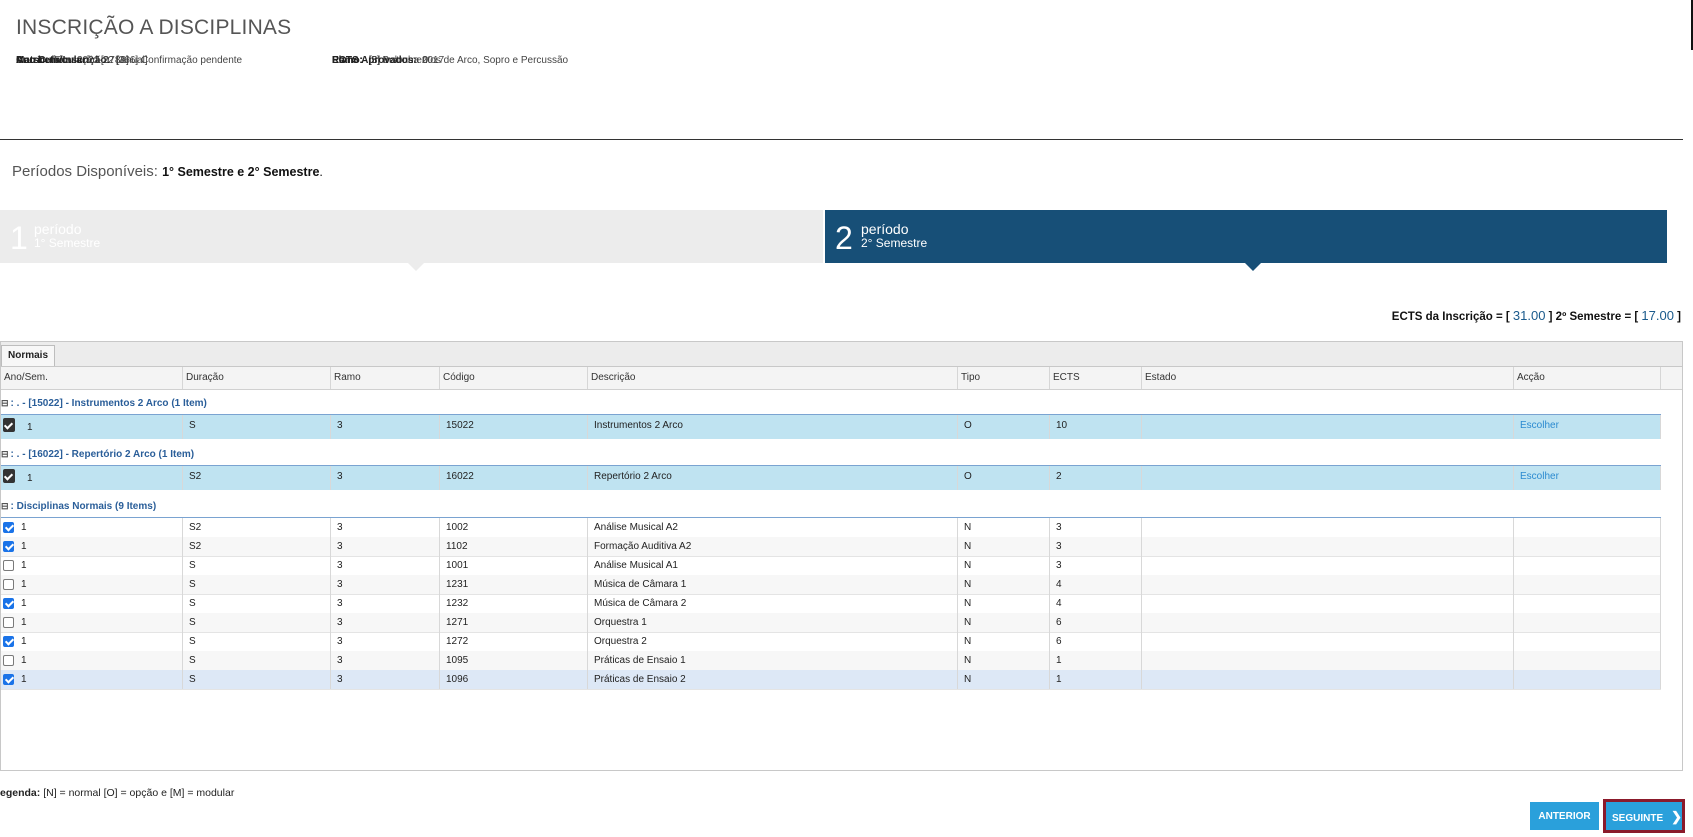 This screenshot has height=837, width=1693. Describe the element at coordinates (85, 171) in the screenshot. I see `periods-label: Períodos Disponíveis:` at that location.